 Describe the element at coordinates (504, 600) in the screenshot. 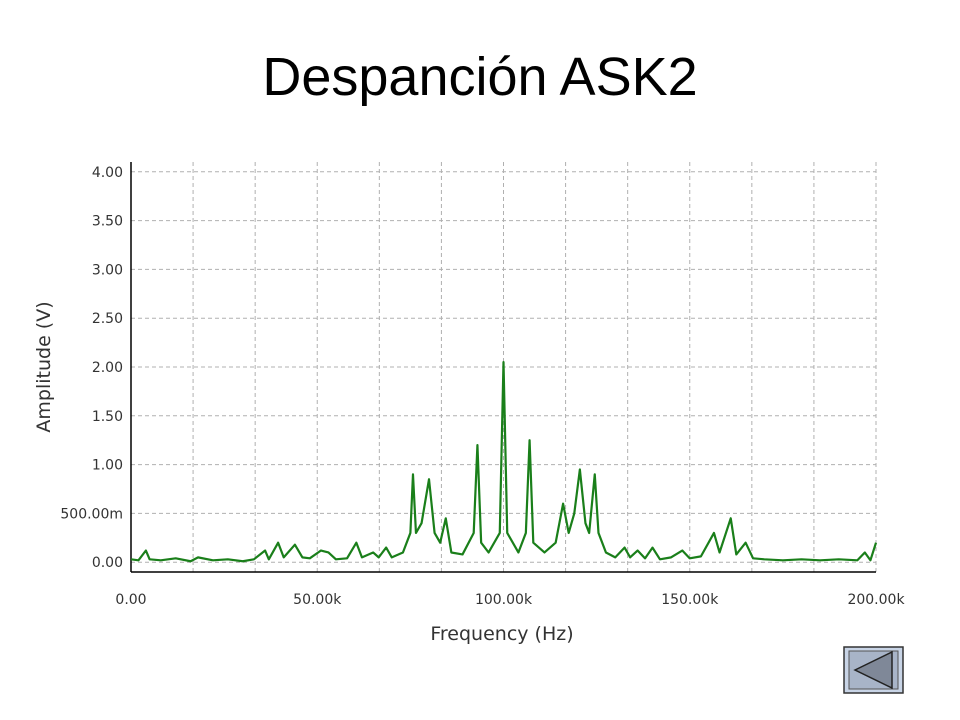

I see `x-tick-label: 100.00k` at that location.